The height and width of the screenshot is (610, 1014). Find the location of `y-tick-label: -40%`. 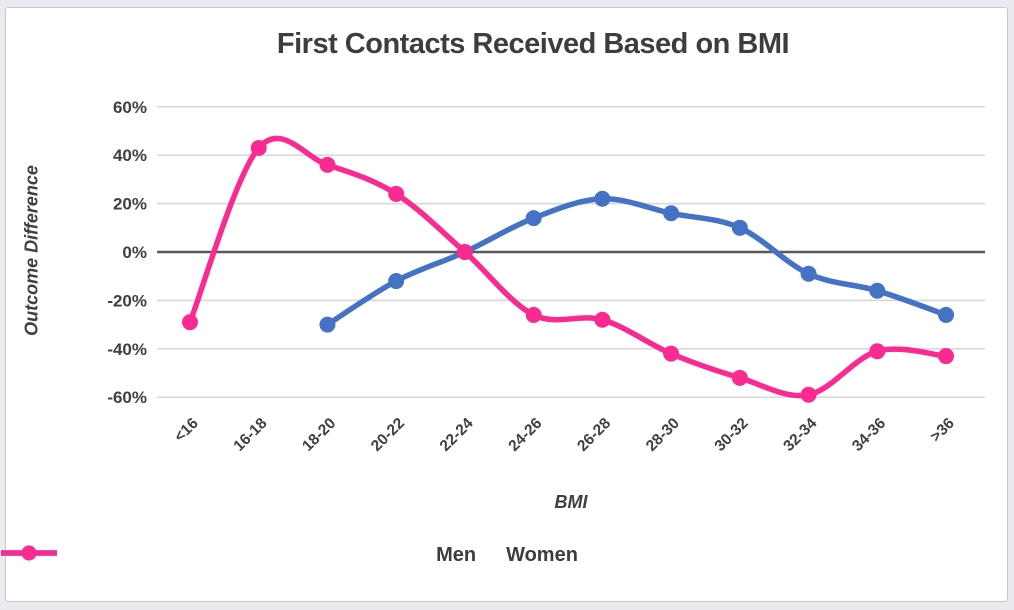

y-tick-label: -40% is located at coordinates (127, 349).